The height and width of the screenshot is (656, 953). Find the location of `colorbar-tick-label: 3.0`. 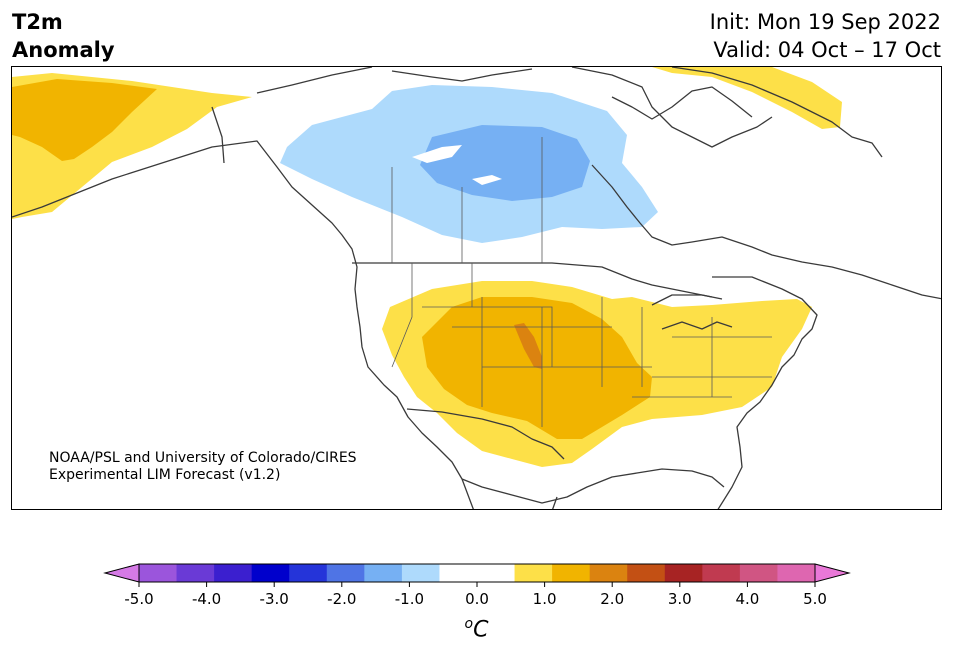

colorbar-tick-label: 3.0 is located at coordinates (680, 599).